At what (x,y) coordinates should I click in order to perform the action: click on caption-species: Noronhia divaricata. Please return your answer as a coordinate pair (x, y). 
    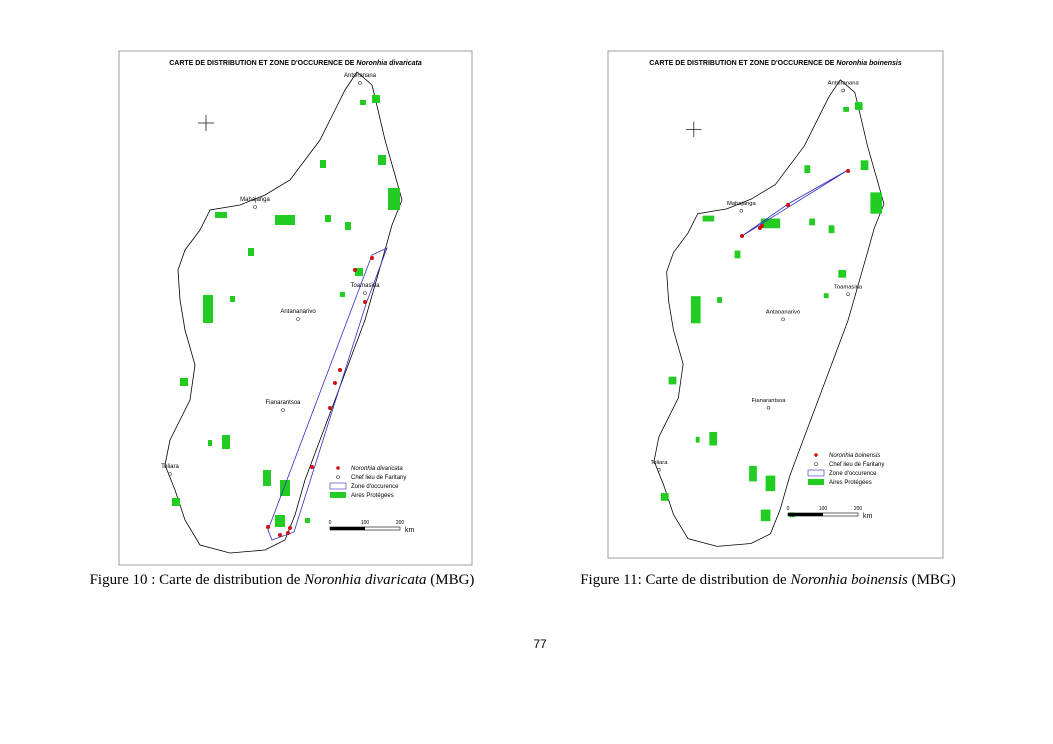
    Looking at the image, I should click on (364, 580).